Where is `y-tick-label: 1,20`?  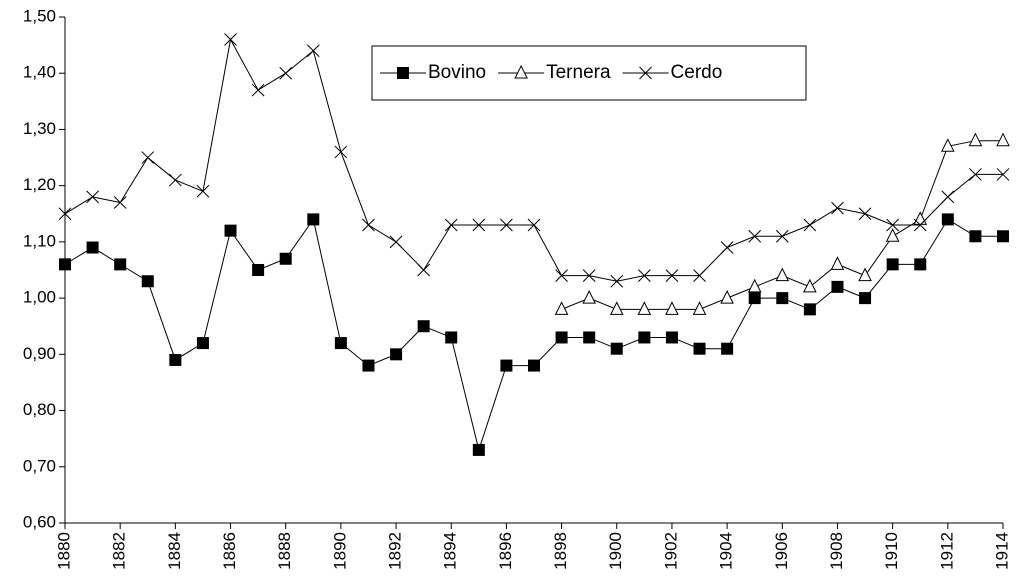
y-tick-label: 1,20 is located at coordinates (39, 184).